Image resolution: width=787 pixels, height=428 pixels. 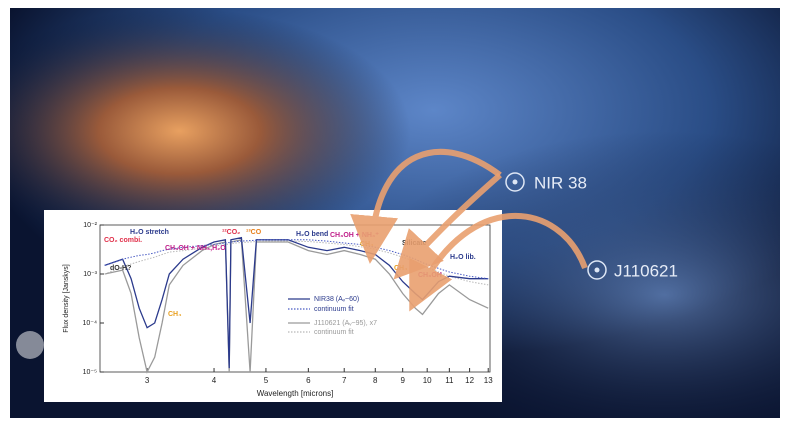 What do you see at coordinates (231, 232) in the screenshot?
I see `feature-label: ¹²CO₂` at bounding box center [231, 232].